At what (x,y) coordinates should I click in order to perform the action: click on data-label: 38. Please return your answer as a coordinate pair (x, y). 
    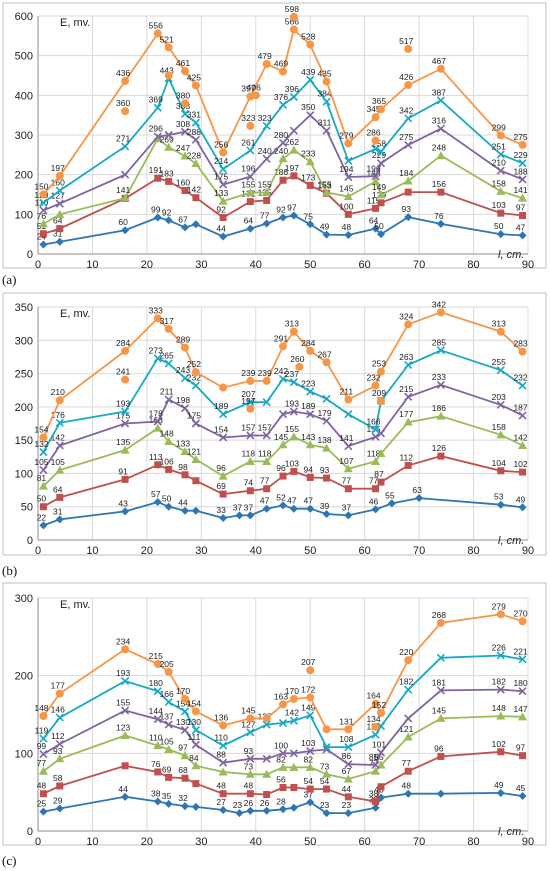
    Looking at the image, I should click on (374, 793).